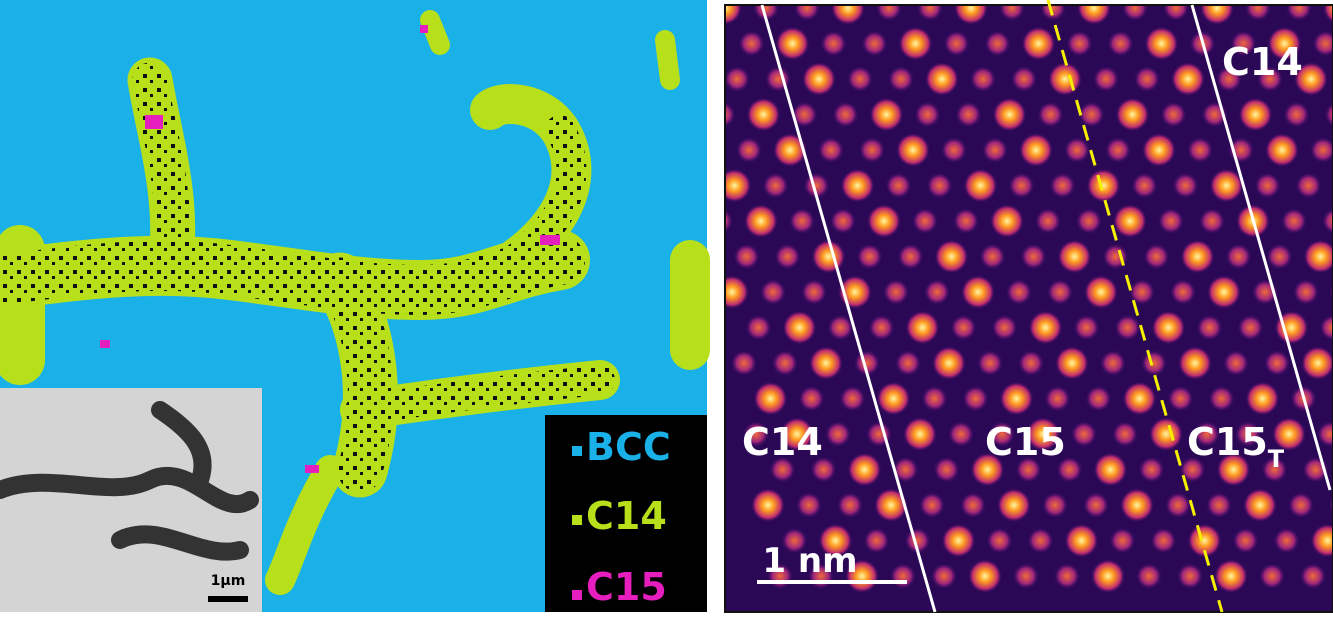 The width and height of the screenshot is (1333, 623). What do you see at coordinates (628, 447) in the screenshot?
I see `legend-label: BCC` at bounding box center [628, 447].